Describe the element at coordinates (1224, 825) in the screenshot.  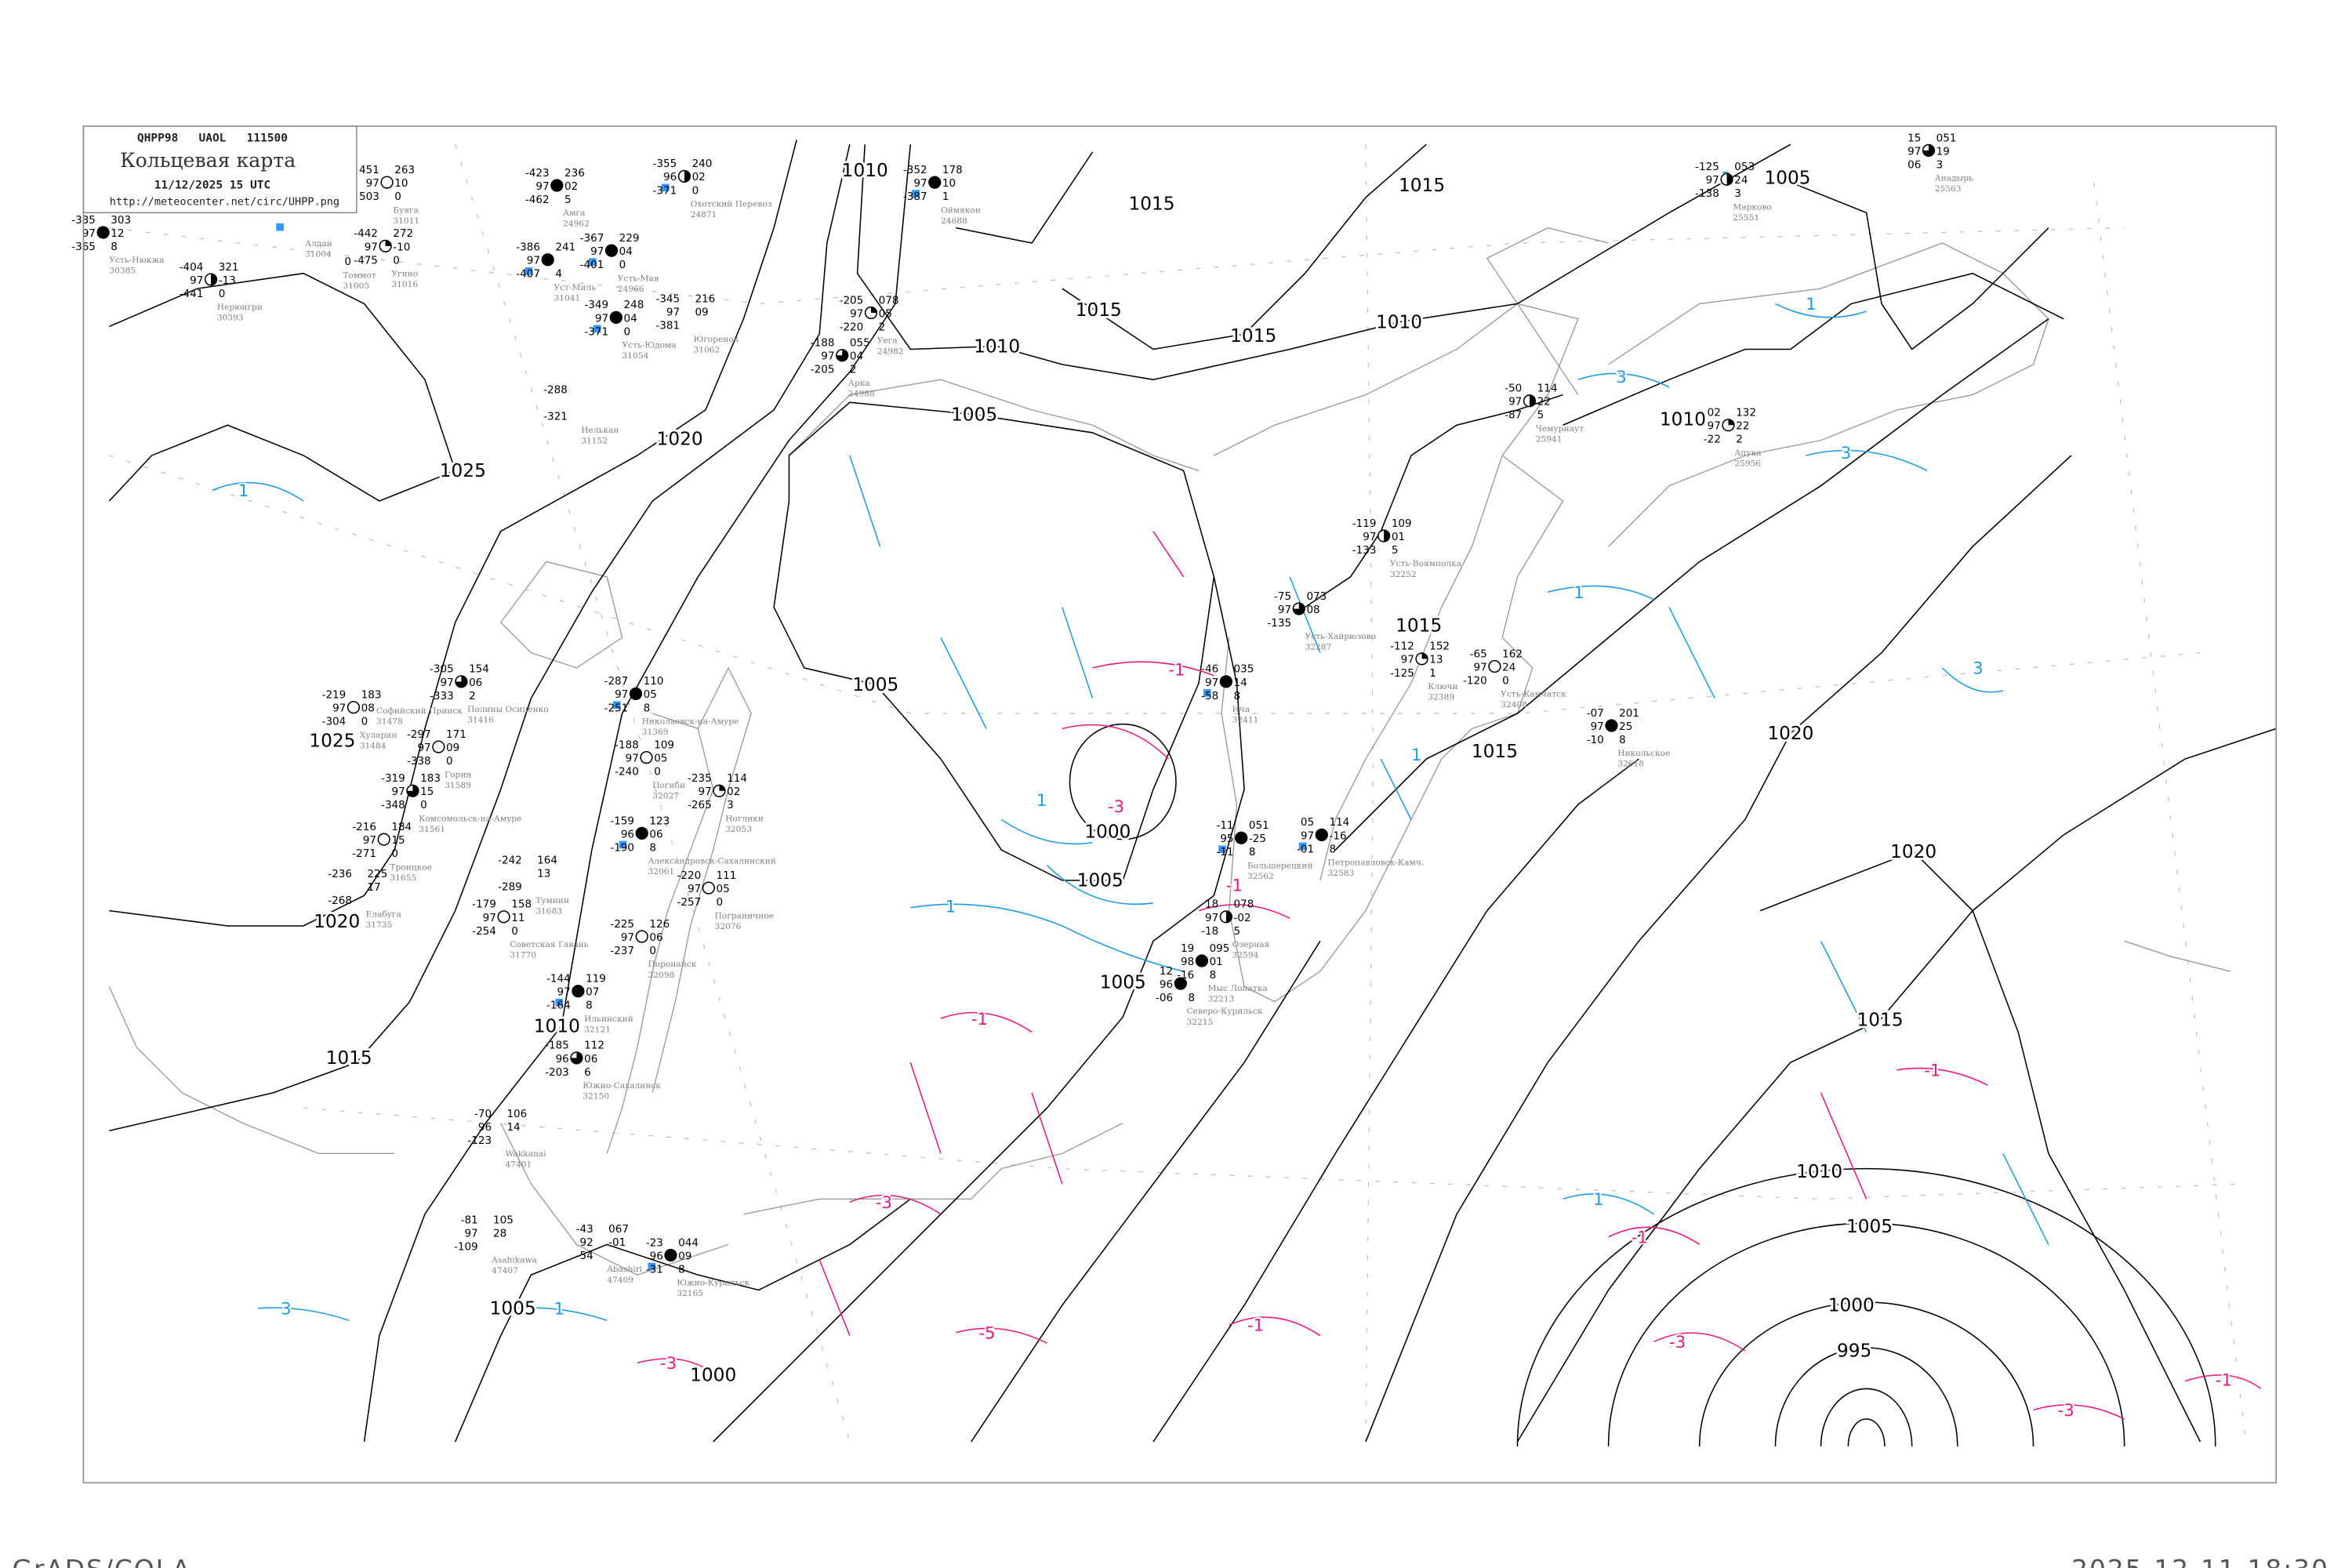
I see `station-left-value: -11` at that location.